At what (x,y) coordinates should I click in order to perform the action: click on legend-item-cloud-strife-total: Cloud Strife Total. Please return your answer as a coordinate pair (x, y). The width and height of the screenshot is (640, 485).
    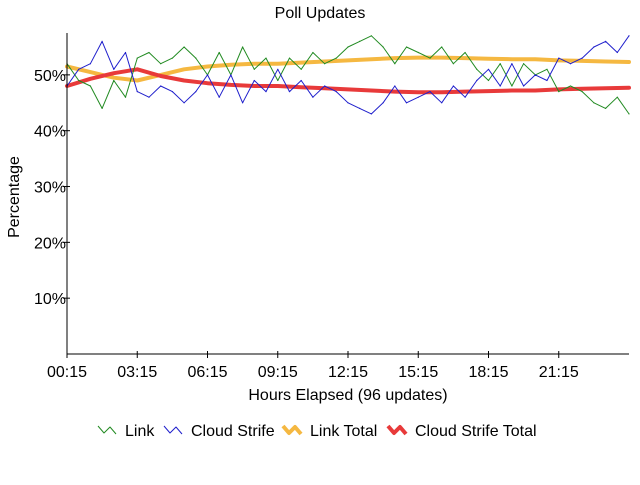
    Looking at the image, I should click on (461, 431).